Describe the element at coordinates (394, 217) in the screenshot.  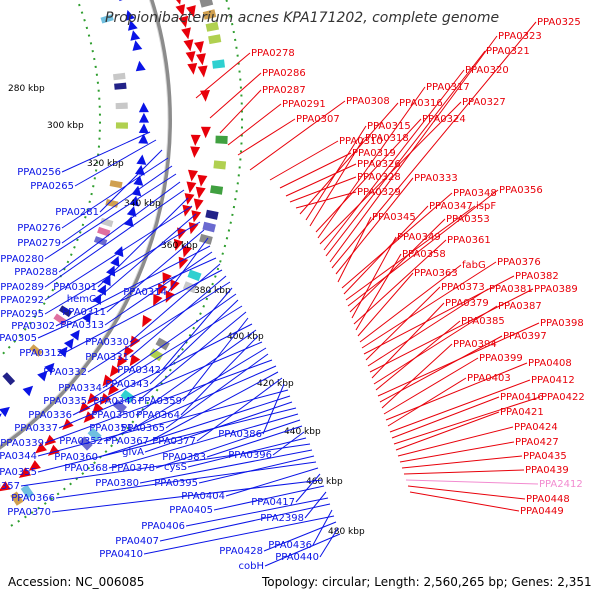
I see `gene-label: PPA0345` at that location.